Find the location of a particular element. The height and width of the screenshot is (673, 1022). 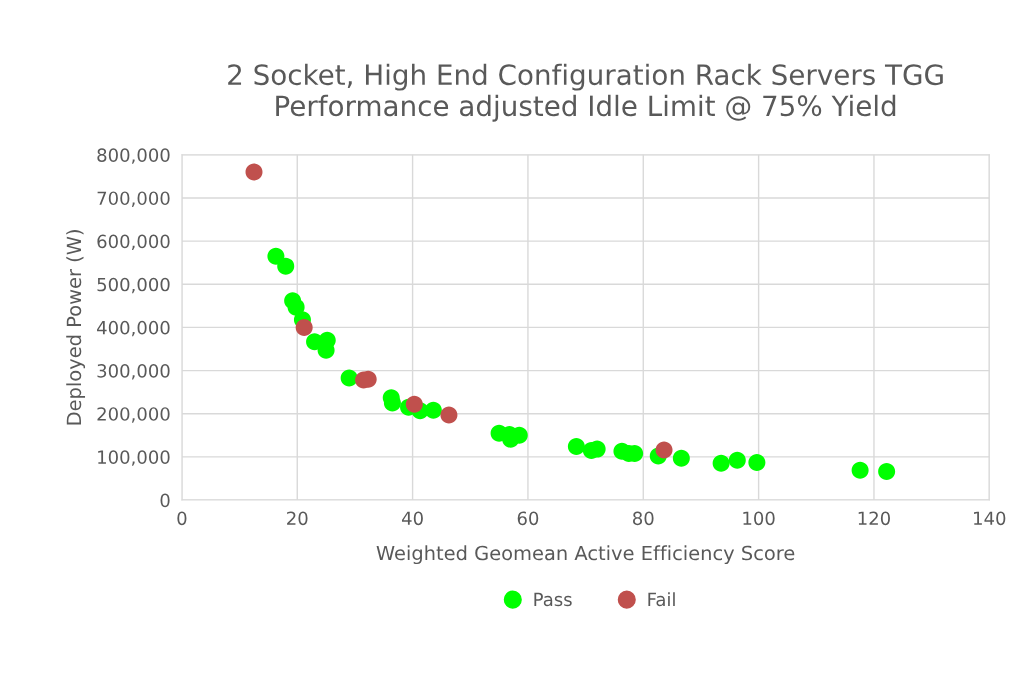

y-tick-label: 300,000 is located at coordinates (133, 372).